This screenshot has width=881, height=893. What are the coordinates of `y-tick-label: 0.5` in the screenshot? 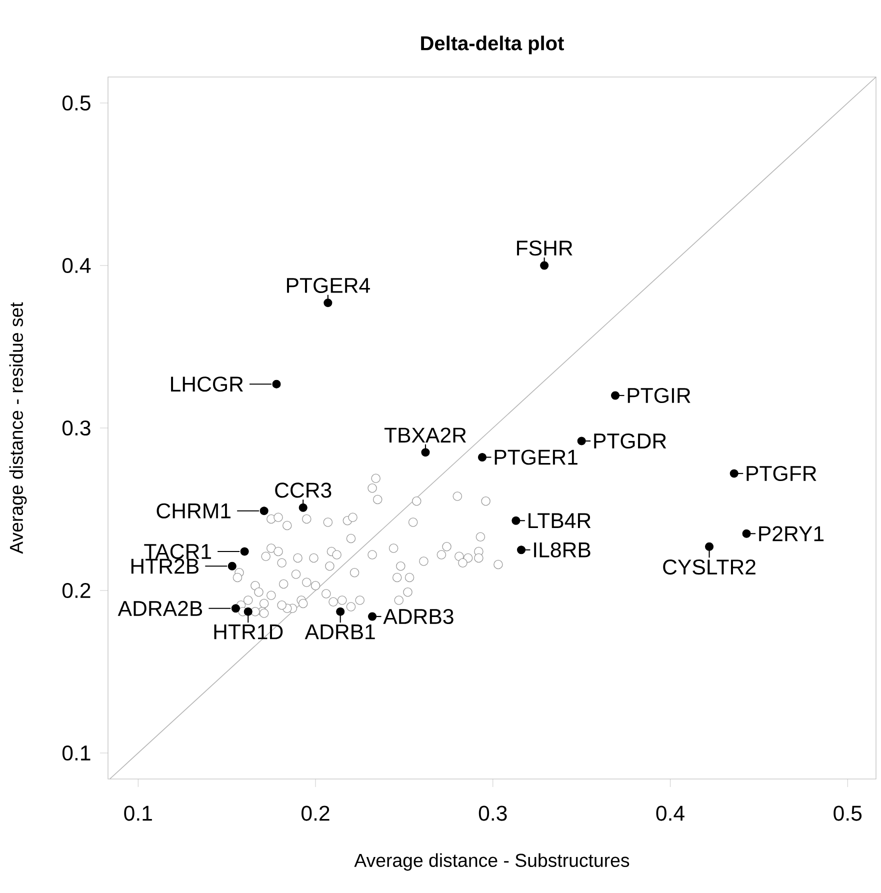 It's located at (76, 103).